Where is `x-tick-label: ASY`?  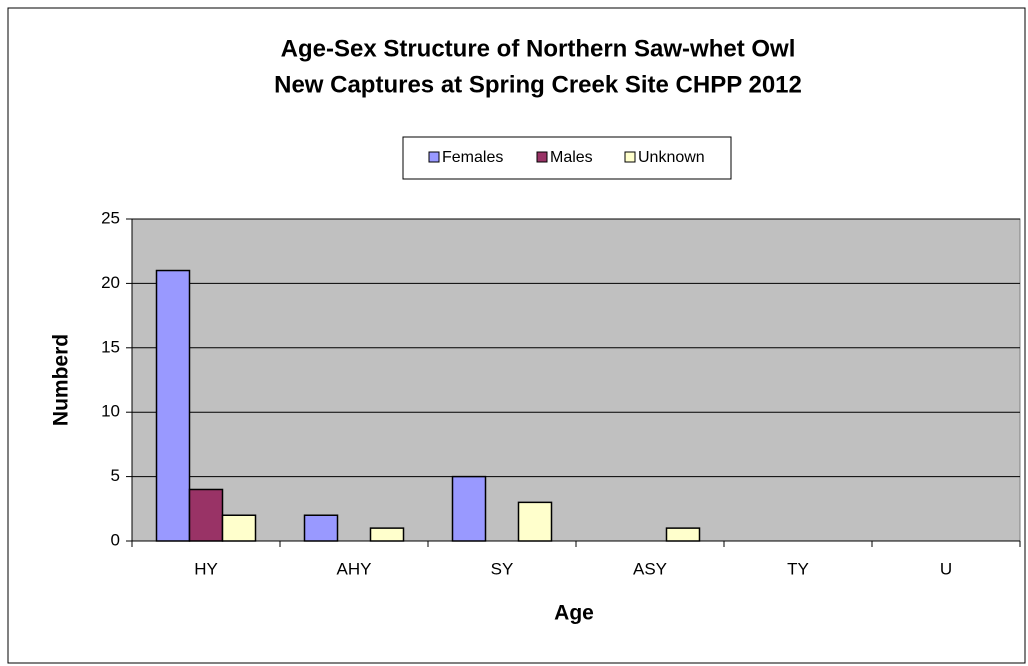
x-tick-label: ASY is located at coordinates (650, 568).